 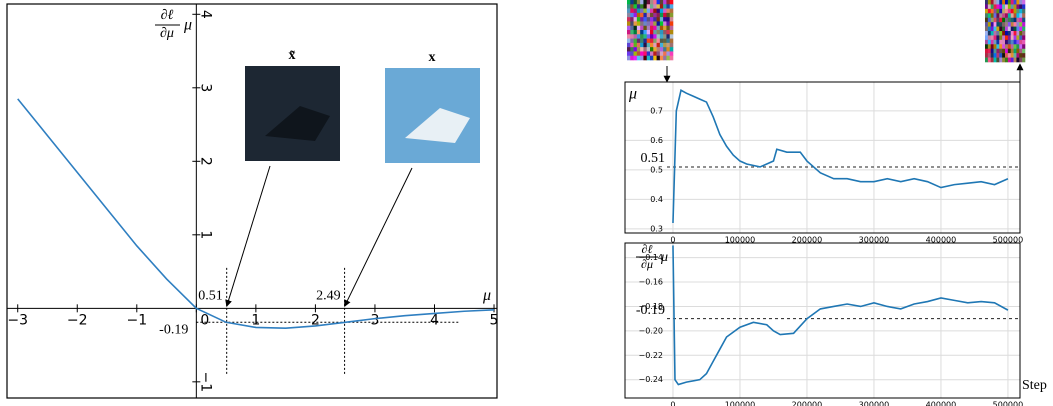 What do you see at coordinates (647, 264) in the screenshot?
I see `ylabel-denominator: ∂μ` at bounding box center [647, 264].